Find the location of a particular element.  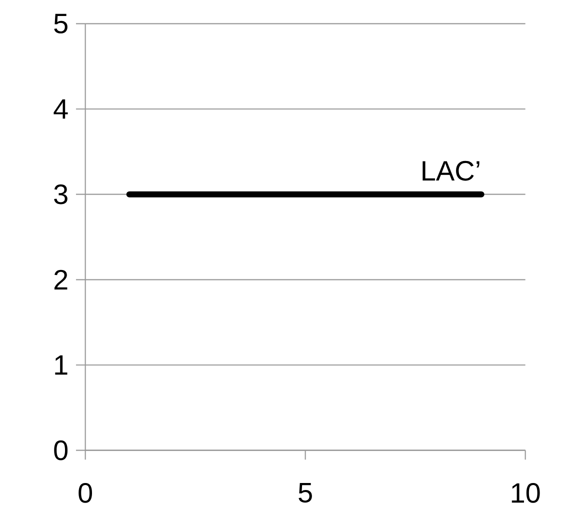

x-tick-label: 5 is located at coordinates (305, 493).